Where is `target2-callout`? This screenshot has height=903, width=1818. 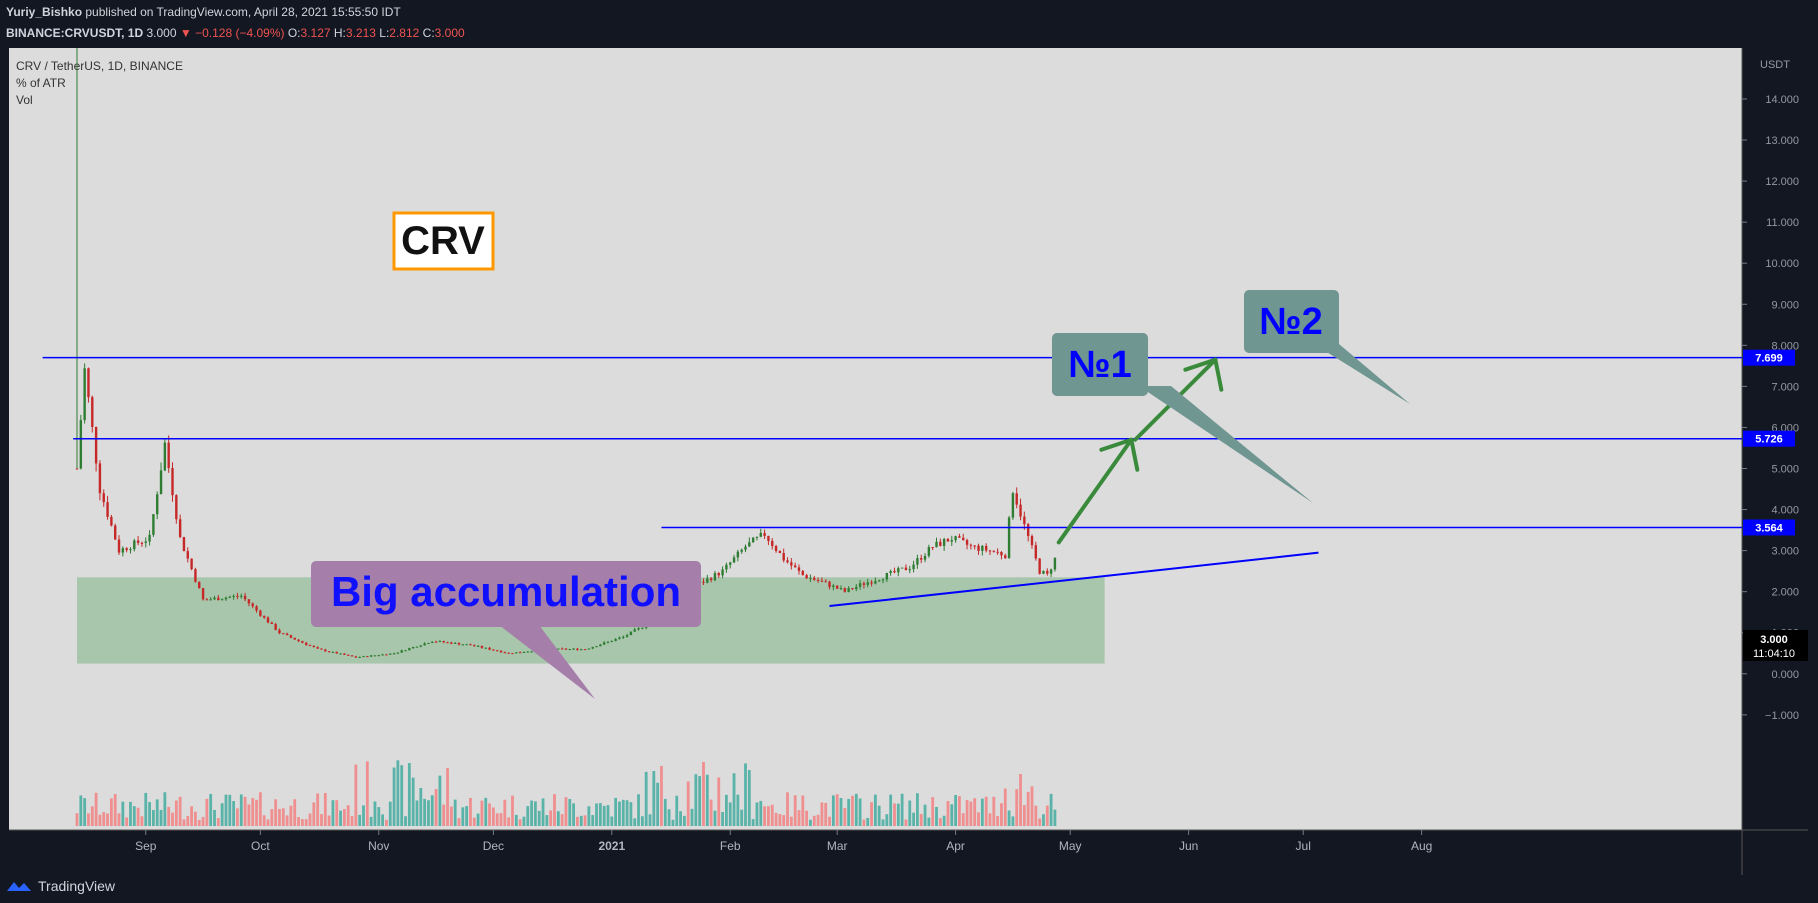 target2-callout is located at coordinates (1291, 321).